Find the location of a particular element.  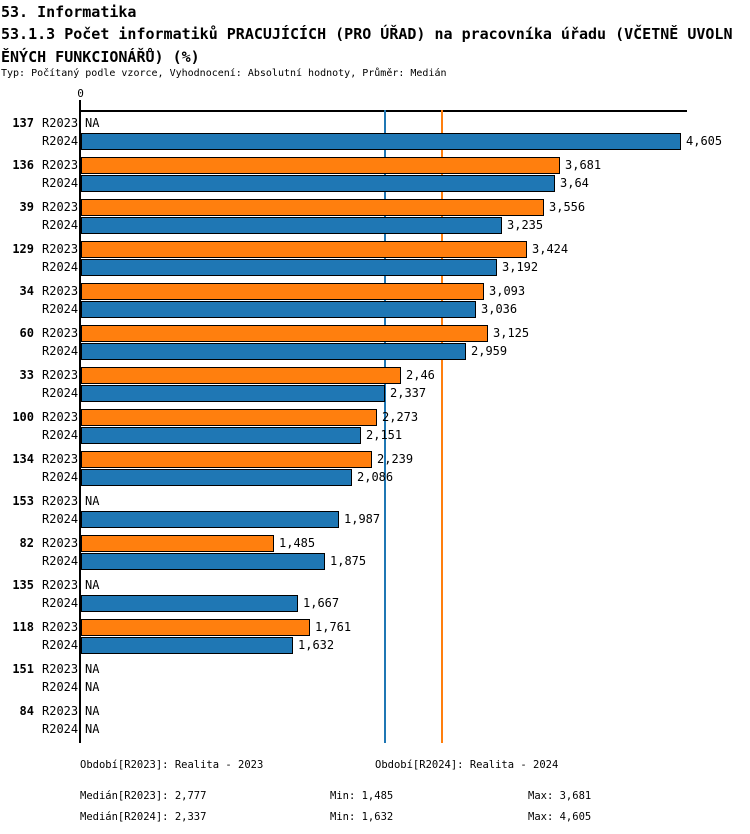

legend-r2024: Období[R2024]: Realita - 2024 is located at coordinates (467, 765).